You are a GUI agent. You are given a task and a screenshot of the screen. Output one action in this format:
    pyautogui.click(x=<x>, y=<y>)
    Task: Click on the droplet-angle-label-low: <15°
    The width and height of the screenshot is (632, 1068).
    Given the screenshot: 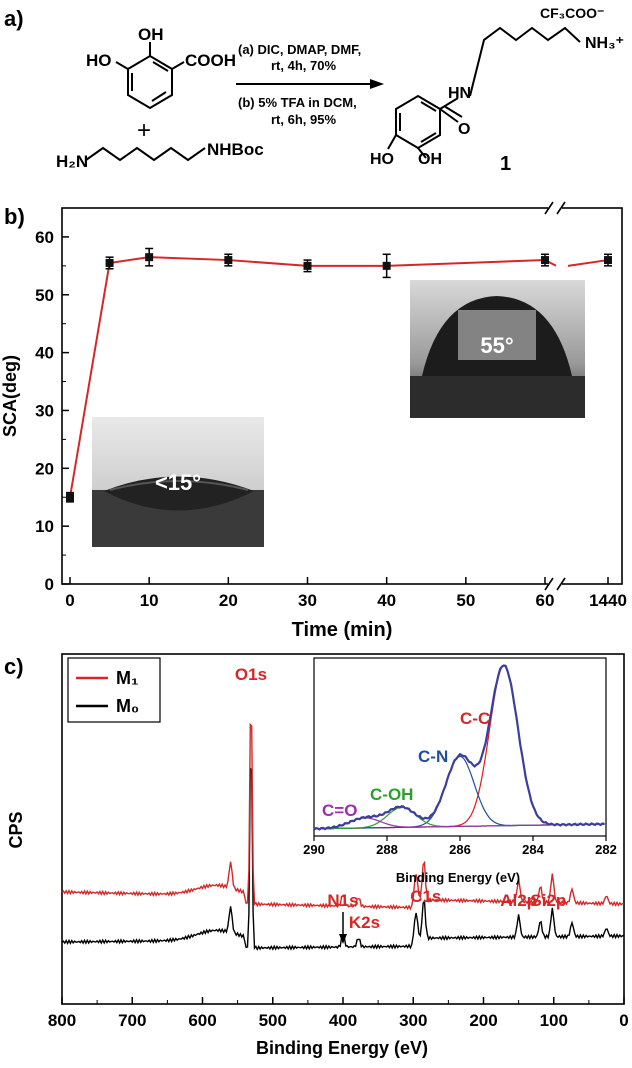 What is the action you would take?
    pyautogui.click(x=178, y=482)
    